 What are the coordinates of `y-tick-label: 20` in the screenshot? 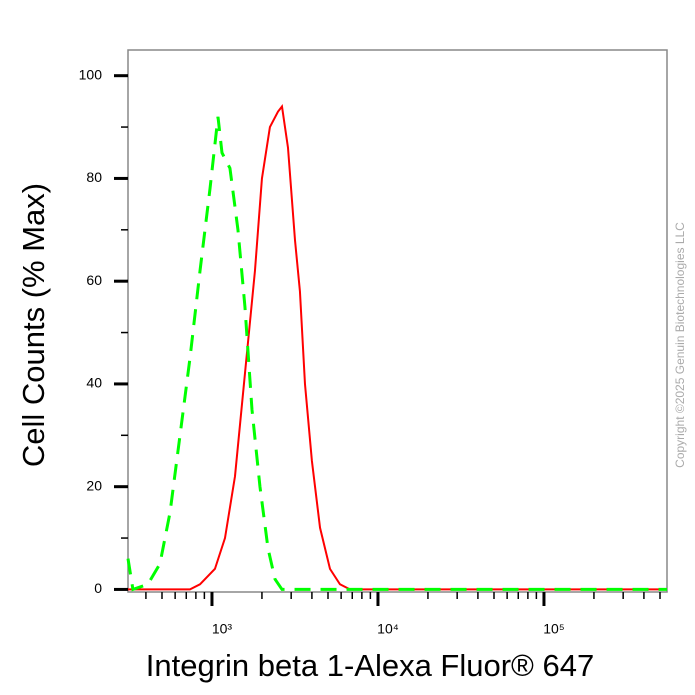 It's located at (94, 485).